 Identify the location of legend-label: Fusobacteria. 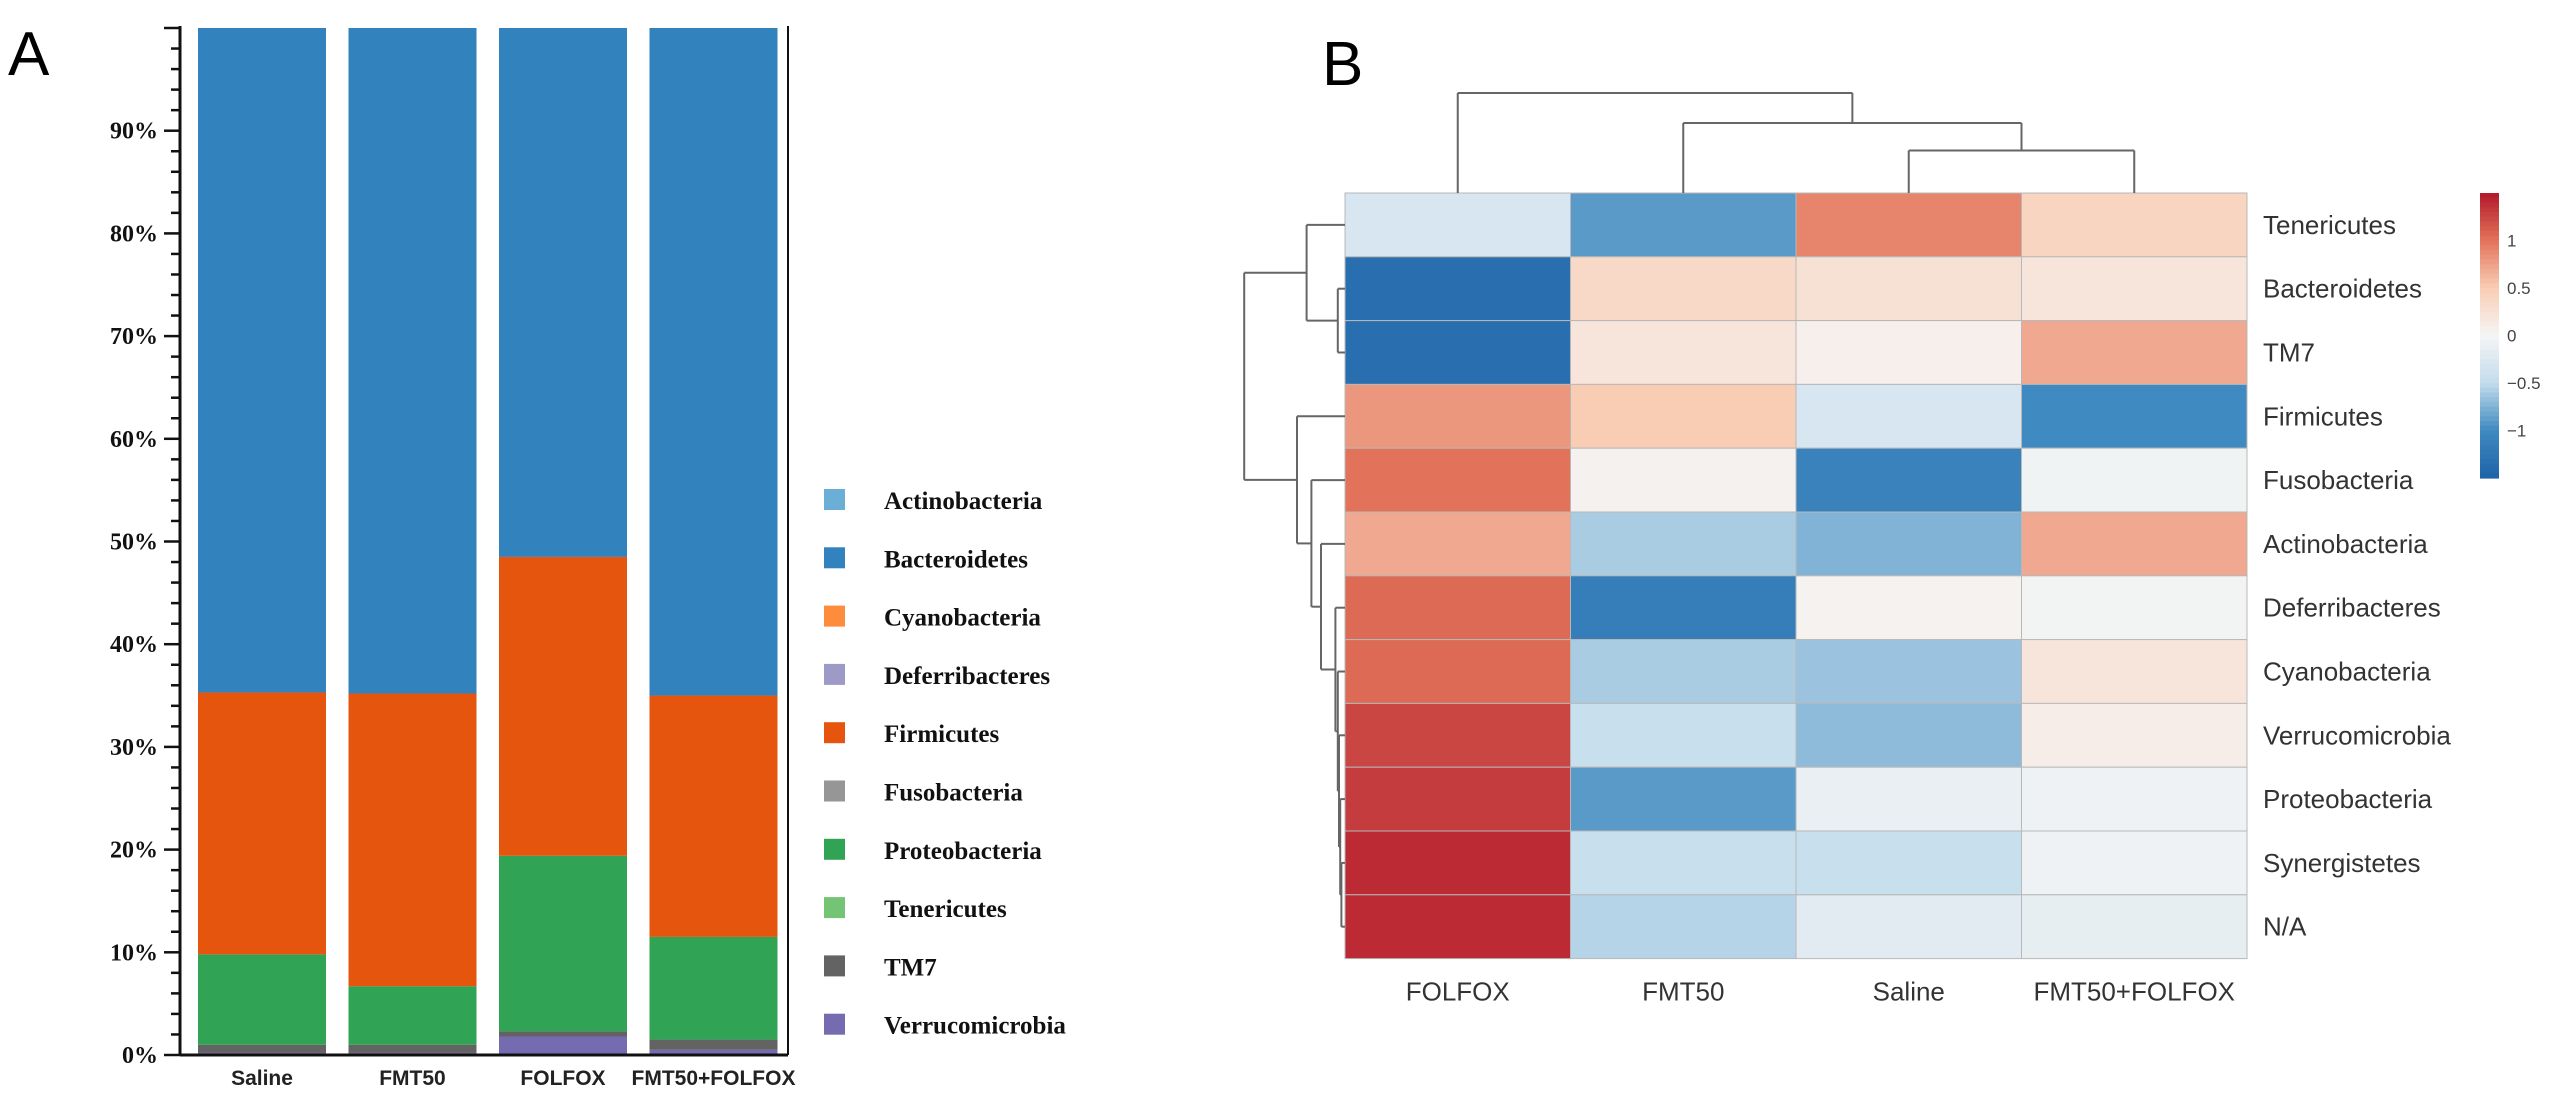
(953, 793).